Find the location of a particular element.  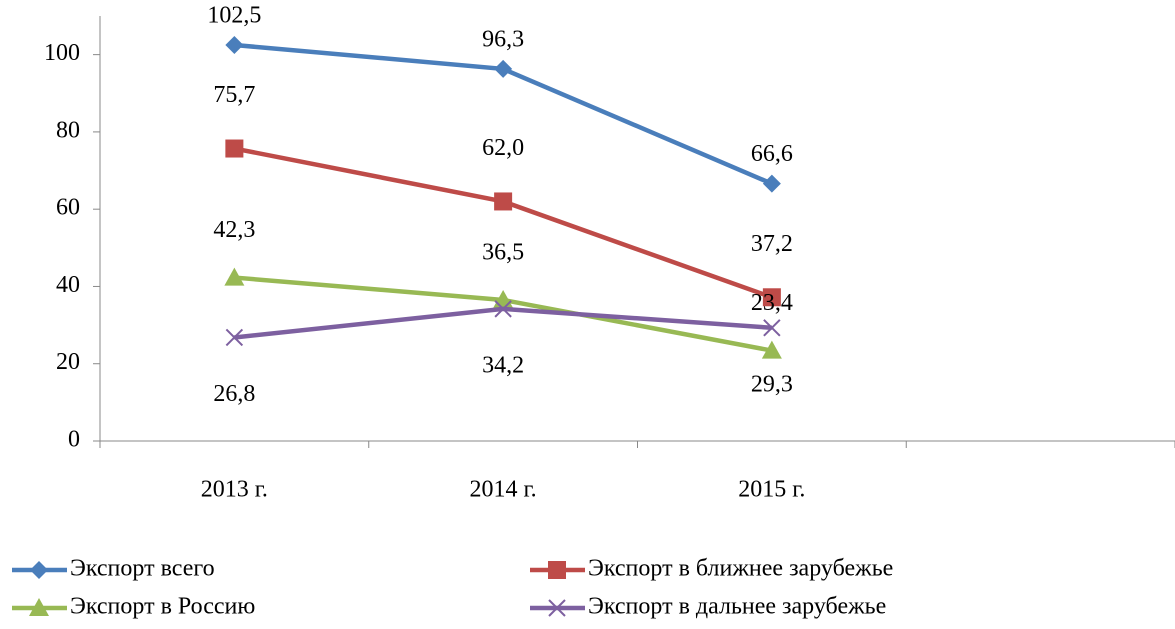

data-label: 75,7 is located at coordinates (234, 95).